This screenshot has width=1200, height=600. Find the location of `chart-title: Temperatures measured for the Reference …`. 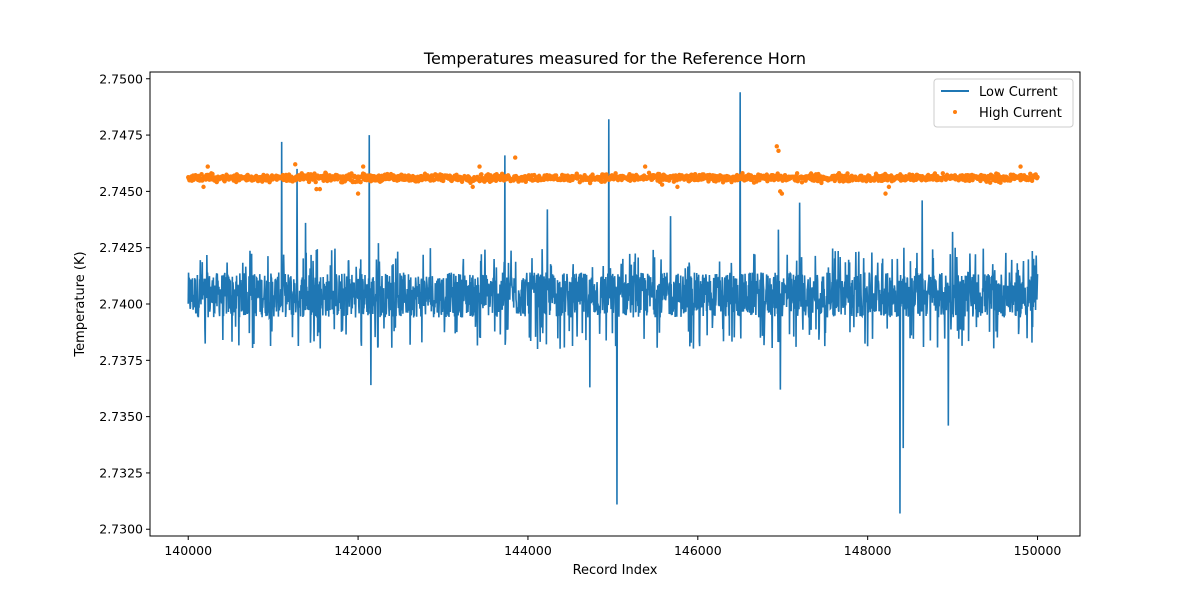

chart-title: Temperatures measured for the Reference … is located at coordinates (614, 58).